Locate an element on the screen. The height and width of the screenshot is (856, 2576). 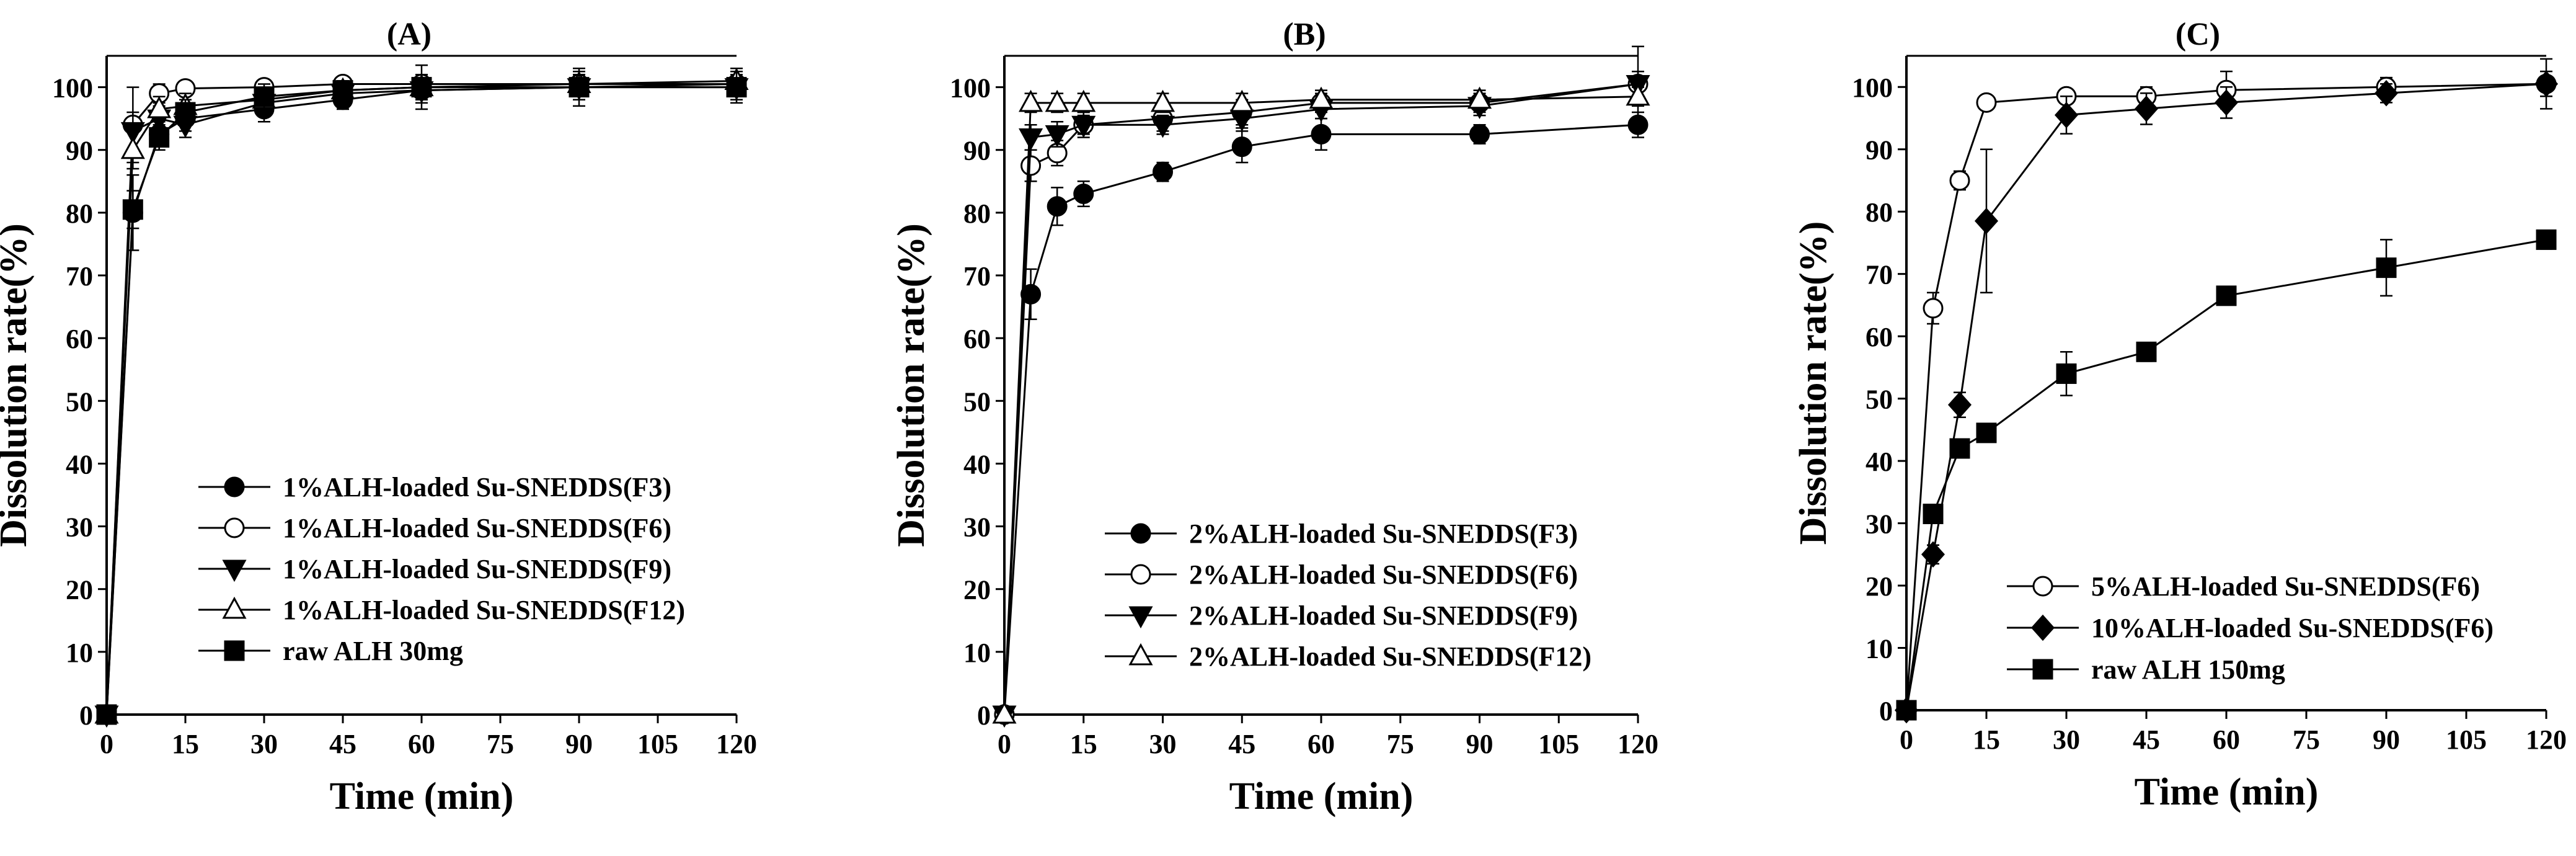
legend-label: 5%ALH-loaded Su-SNEDDS(F6) is located at coordinates (2285, 586).